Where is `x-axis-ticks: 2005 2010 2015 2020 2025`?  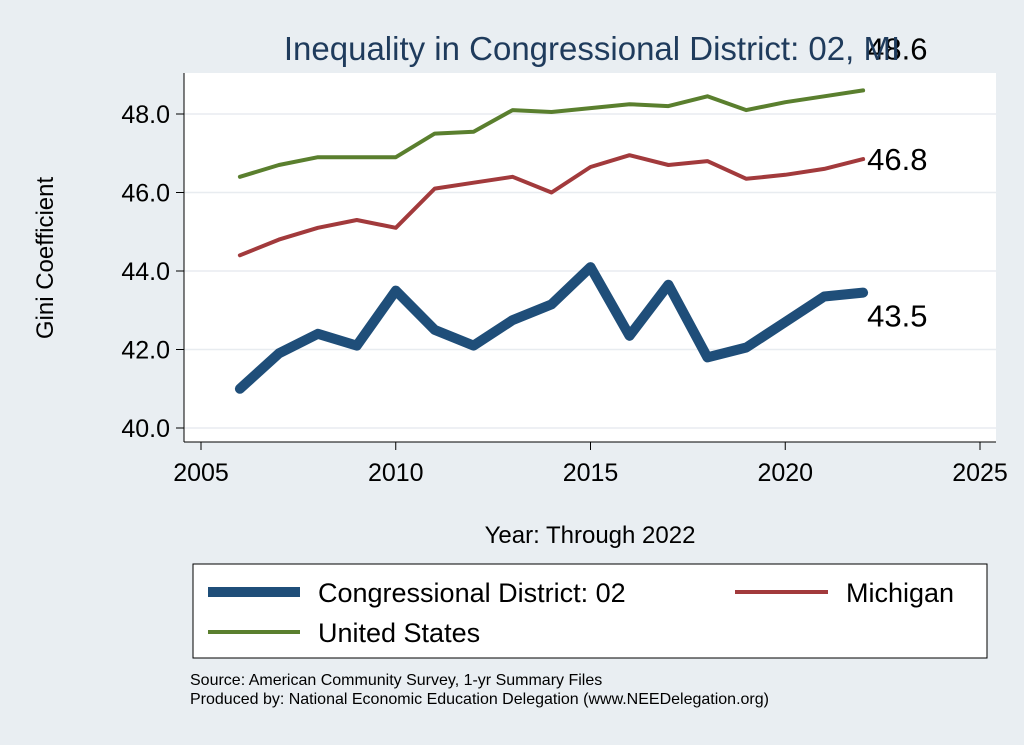 x-axis-ticks: 2005 2010 2015 2020 2025 is located at coordinates (590, 464).